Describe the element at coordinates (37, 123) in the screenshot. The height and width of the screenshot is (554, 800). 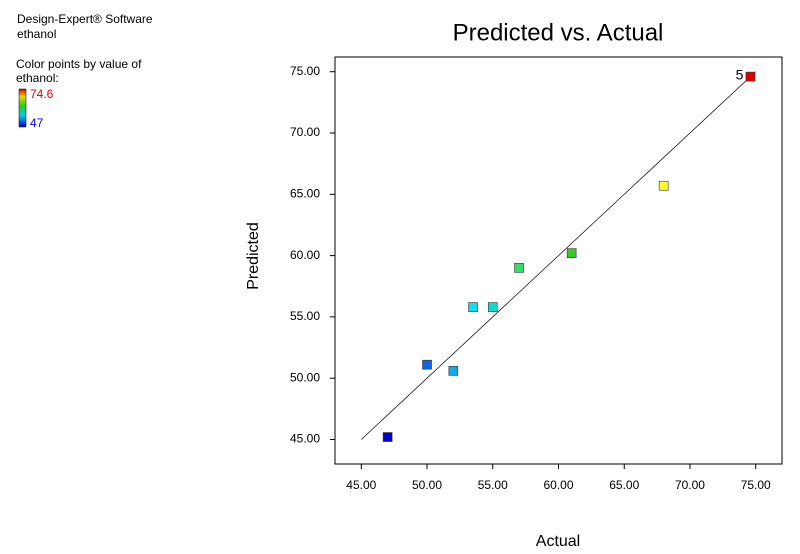
I see `color-min: 47` at that location.